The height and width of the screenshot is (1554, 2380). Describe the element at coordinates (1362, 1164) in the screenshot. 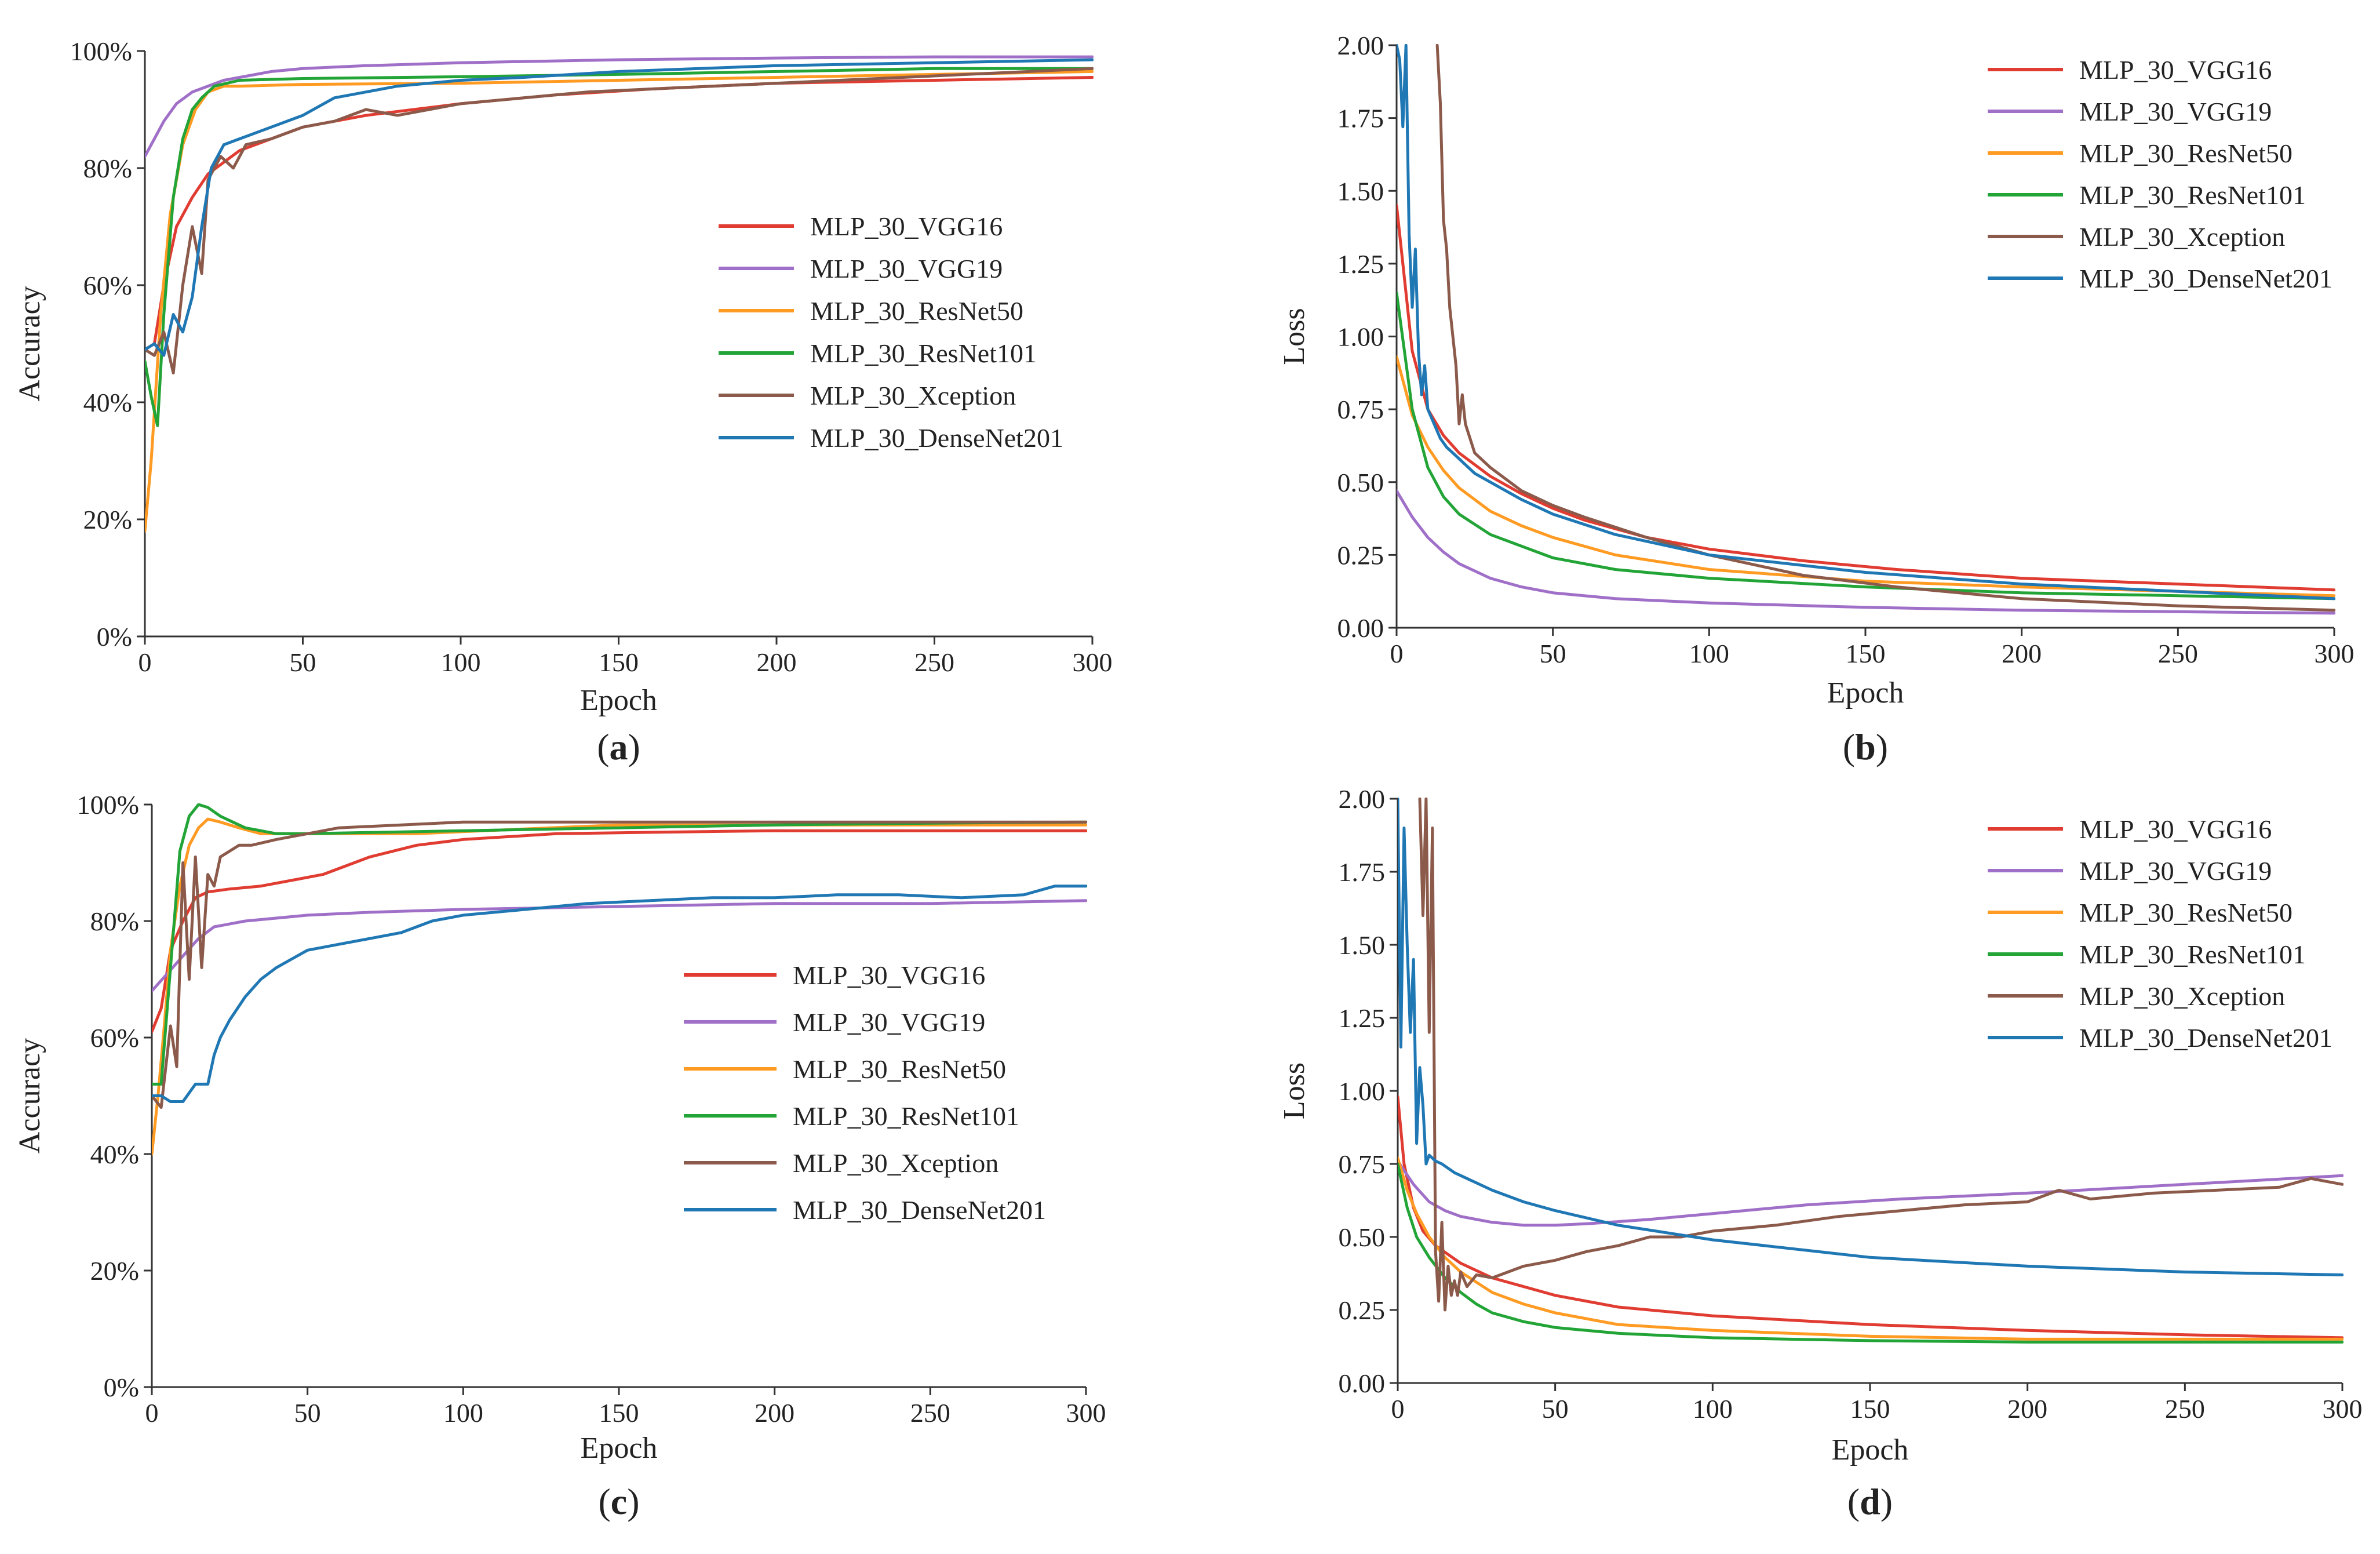

I see `y-tick-label: 0.75` at that location.